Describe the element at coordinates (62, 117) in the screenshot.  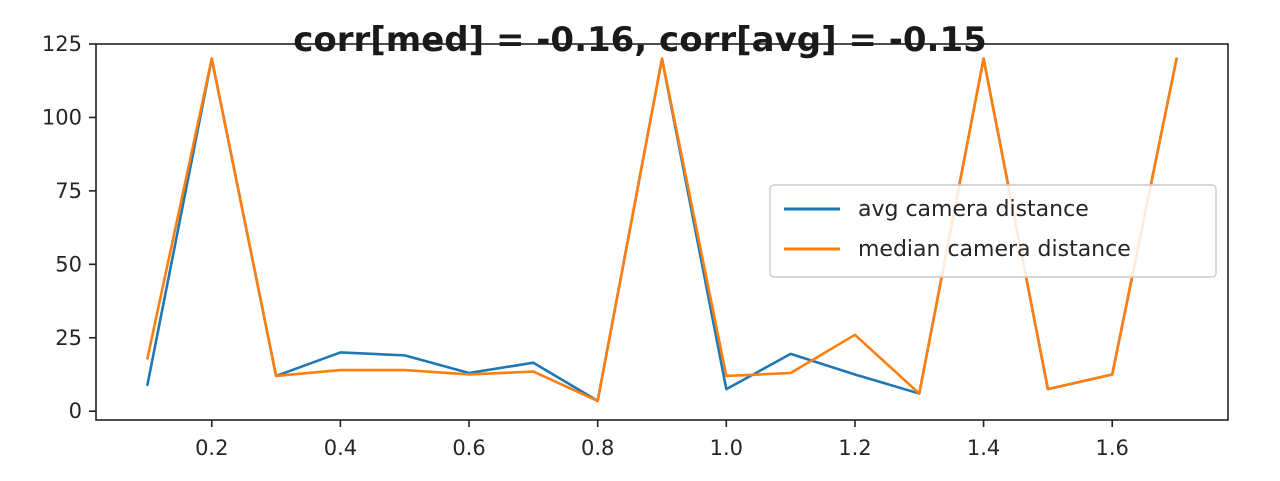
I see `y-tick-label: 100` at that location.